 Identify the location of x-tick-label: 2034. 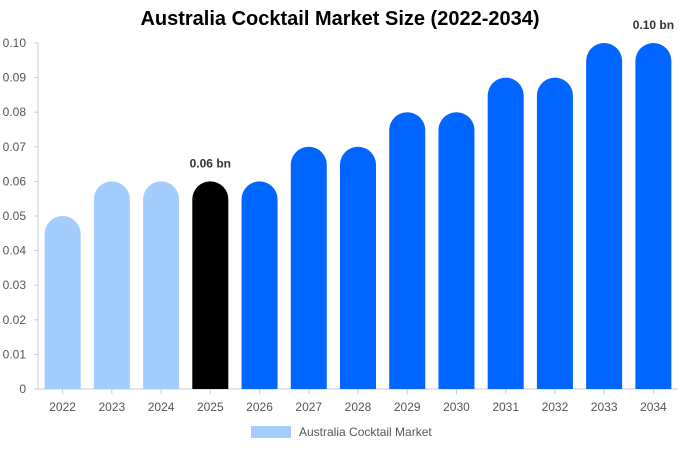
(653, 407).